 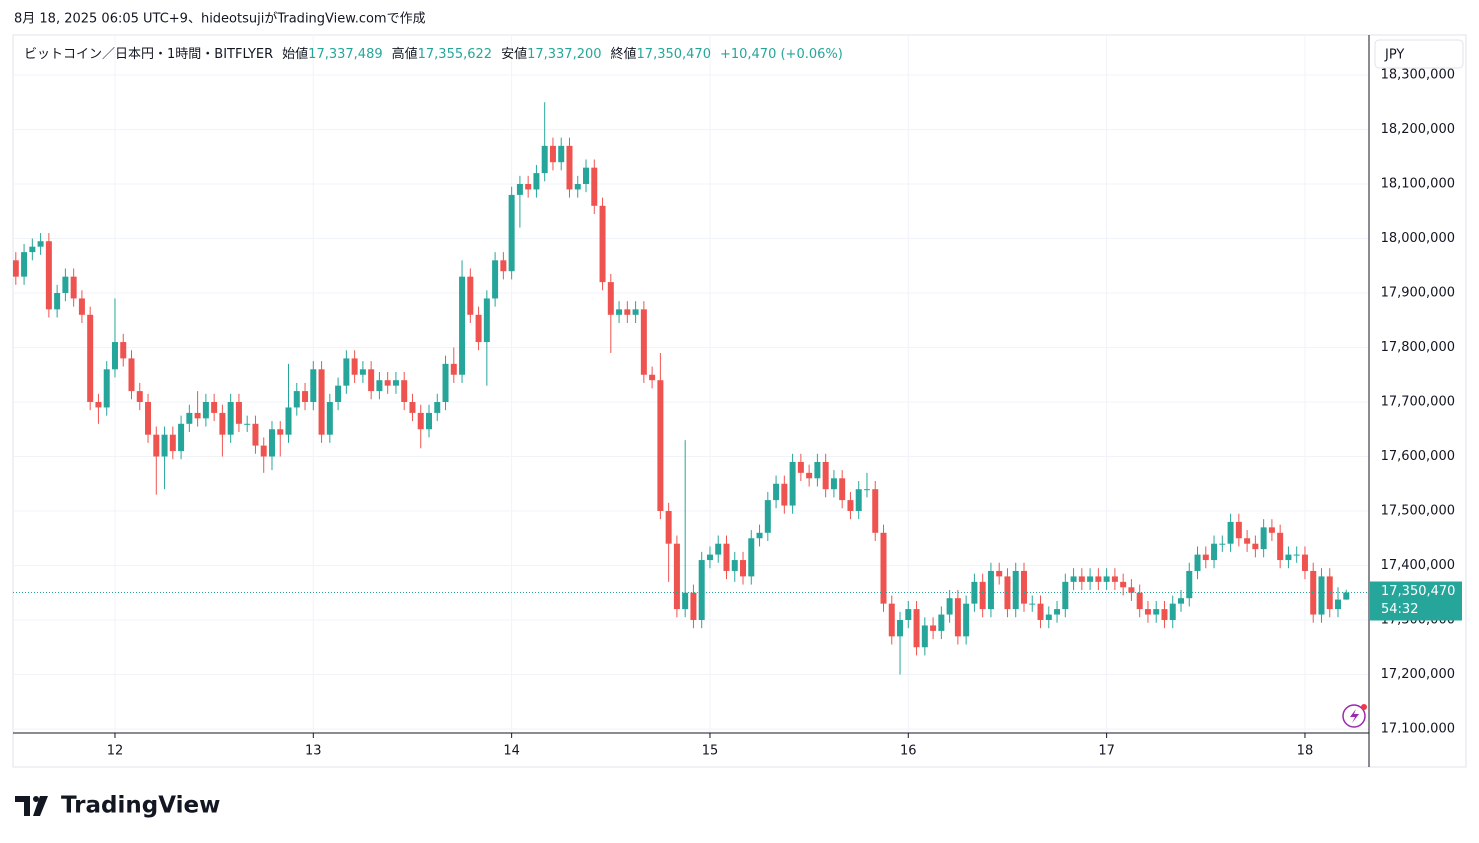 What do you see at coordinates (1354, 716) in the screenshot?
I see `lightning-icon` at bounding box center [1354, 716].